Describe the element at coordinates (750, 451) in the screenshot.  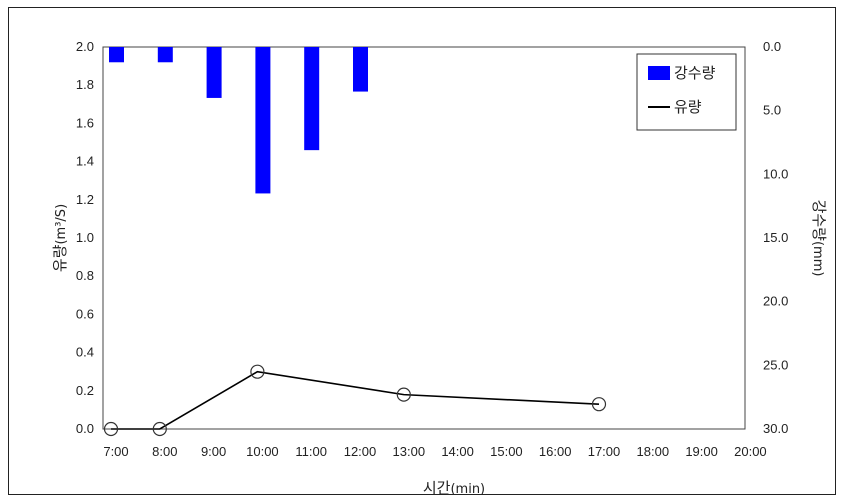
I see `x-tick-label: 20:00` at that location.